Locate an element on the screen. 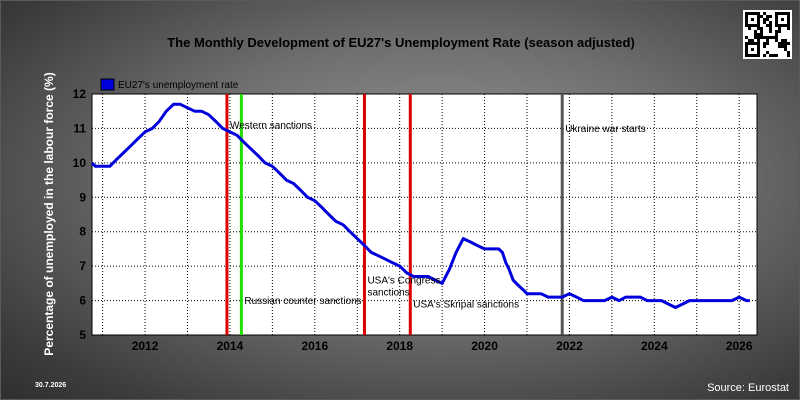 This screenshot has width=800, height=400. x-tick-label: 2016 is located at coordinates (314, 346).